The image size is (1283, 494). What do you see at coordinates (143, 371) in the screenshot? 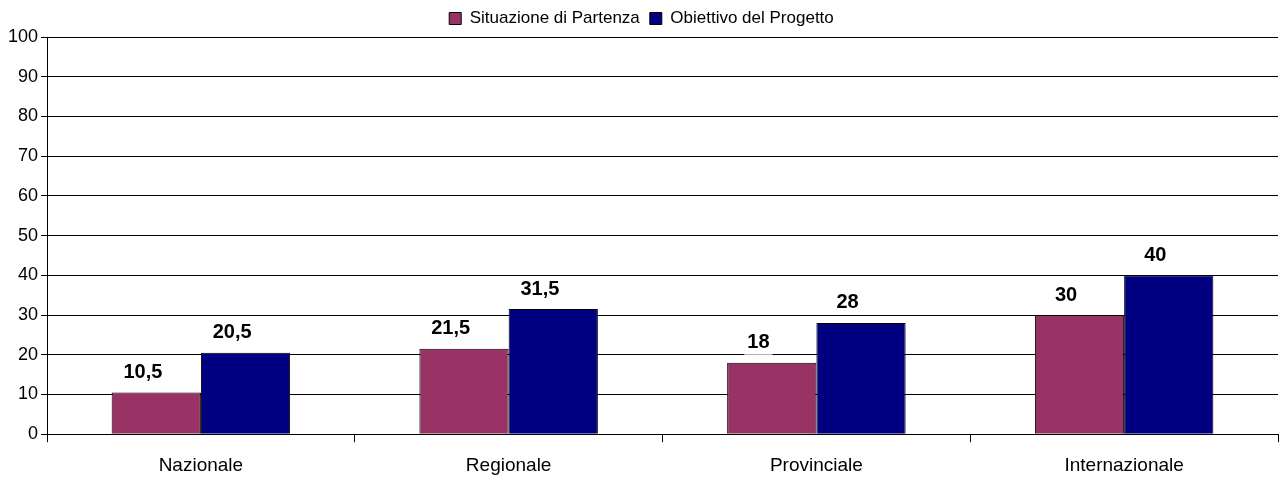
I see `data-label: 10,5` at bounding box center [143, 371].